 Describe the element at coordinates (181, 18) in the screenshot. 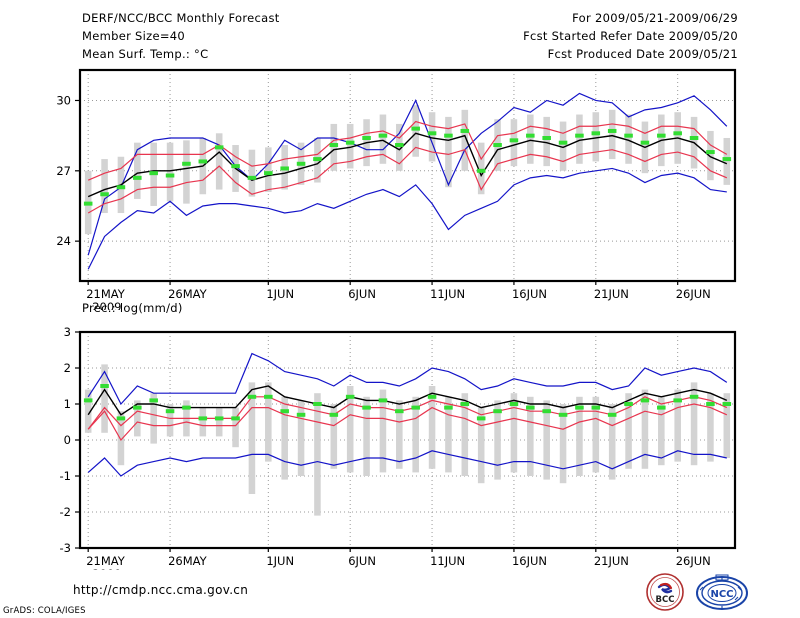

I see `title-product: DERF/NCC/BCC Monthly Forecast` at that location.